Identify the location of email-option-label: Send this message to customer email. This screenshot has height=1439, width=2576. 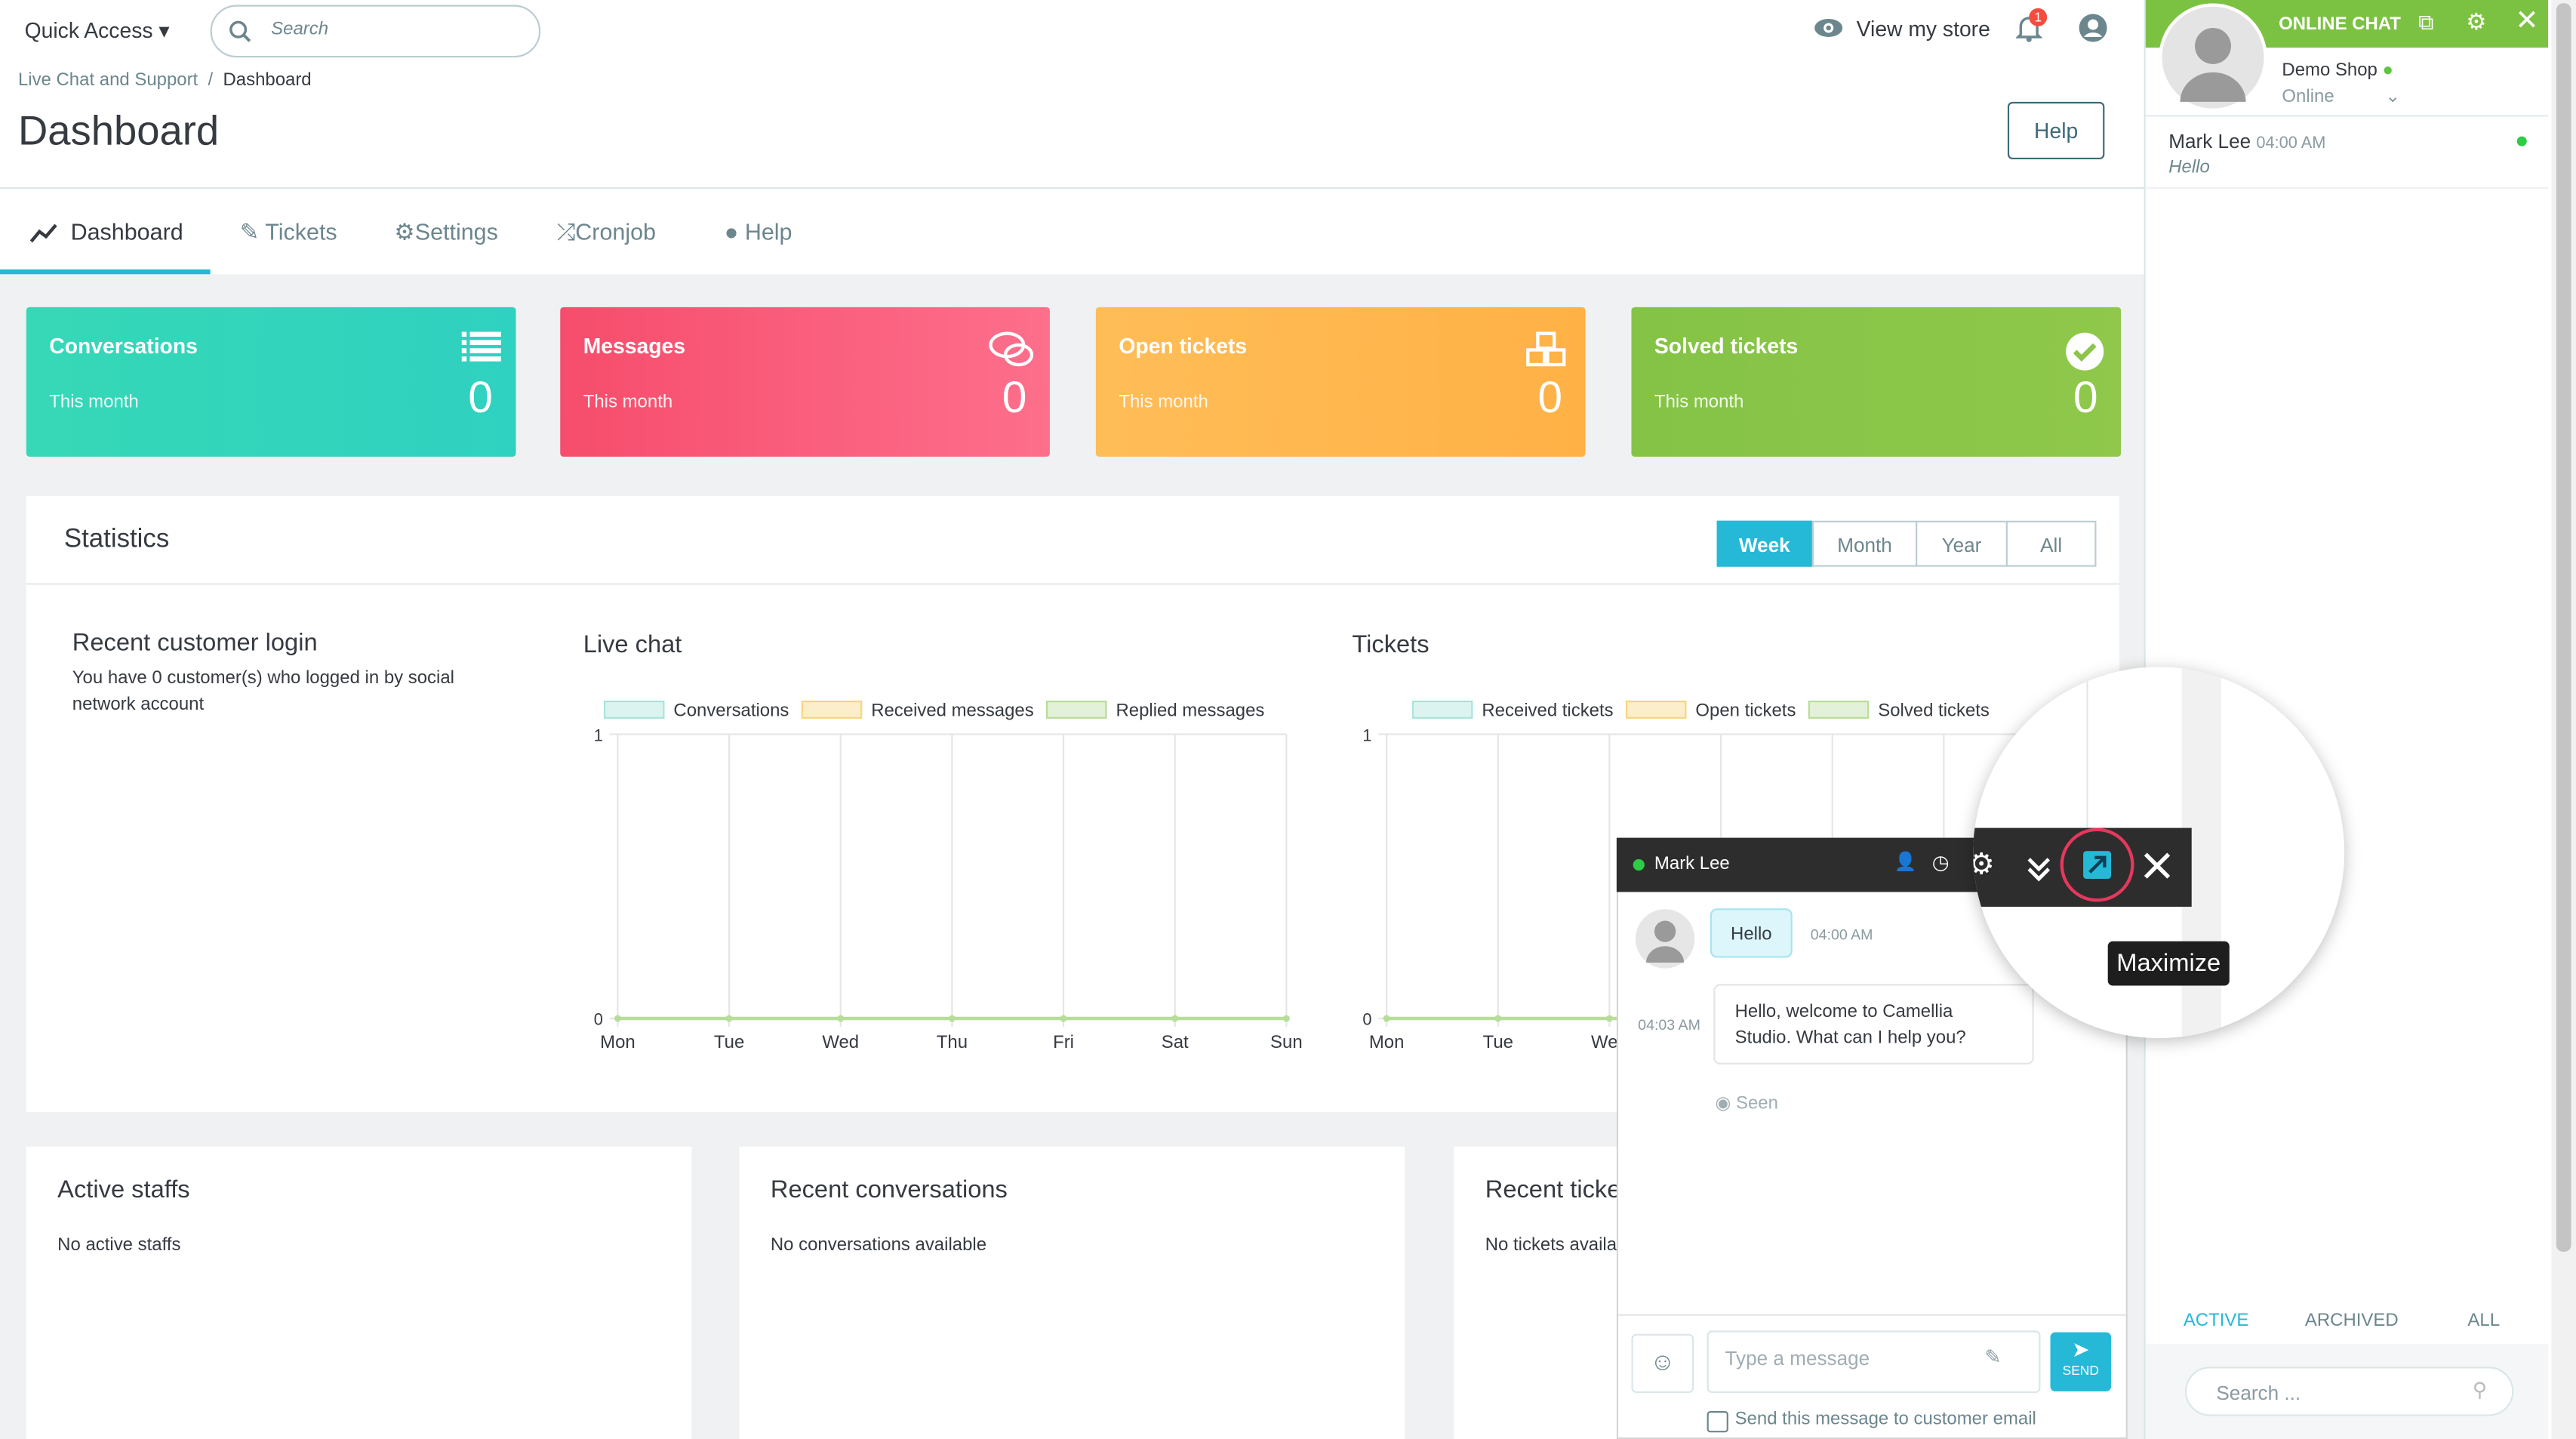
(1885, 1419).